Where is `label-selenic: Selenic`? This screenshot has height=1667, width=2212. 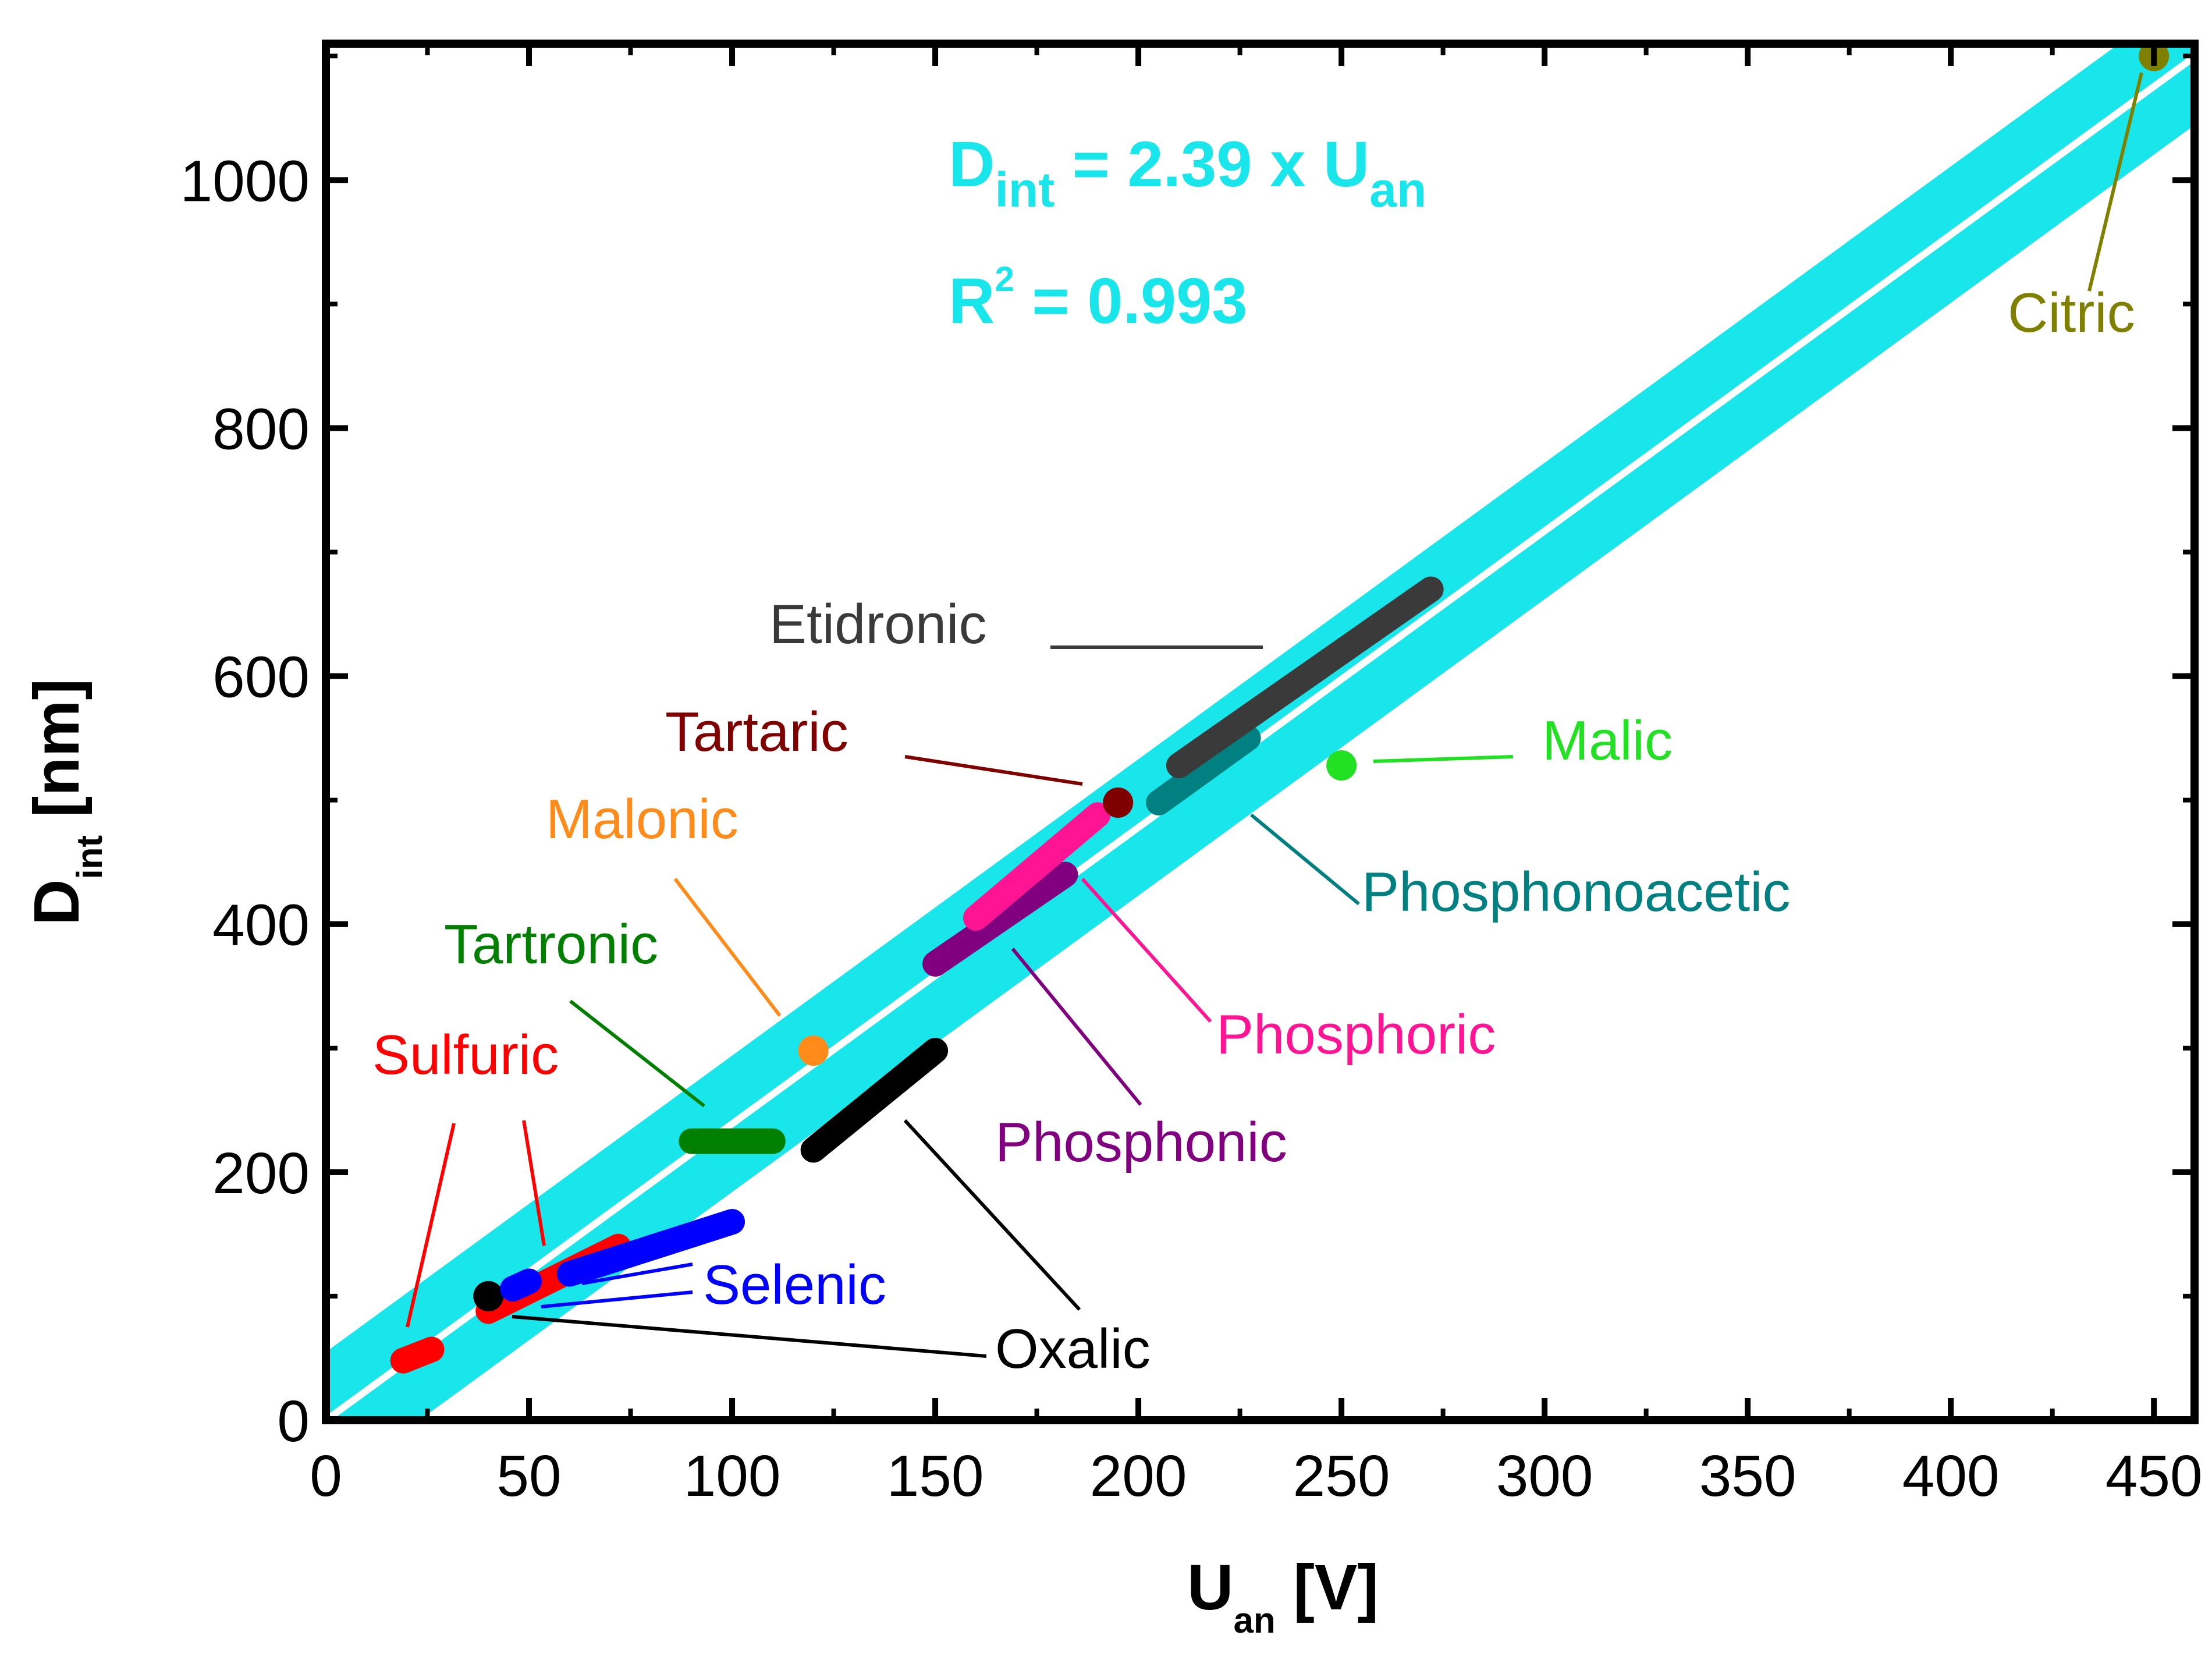
label-selenic: Selenic is located at coordinates (794, 1285).